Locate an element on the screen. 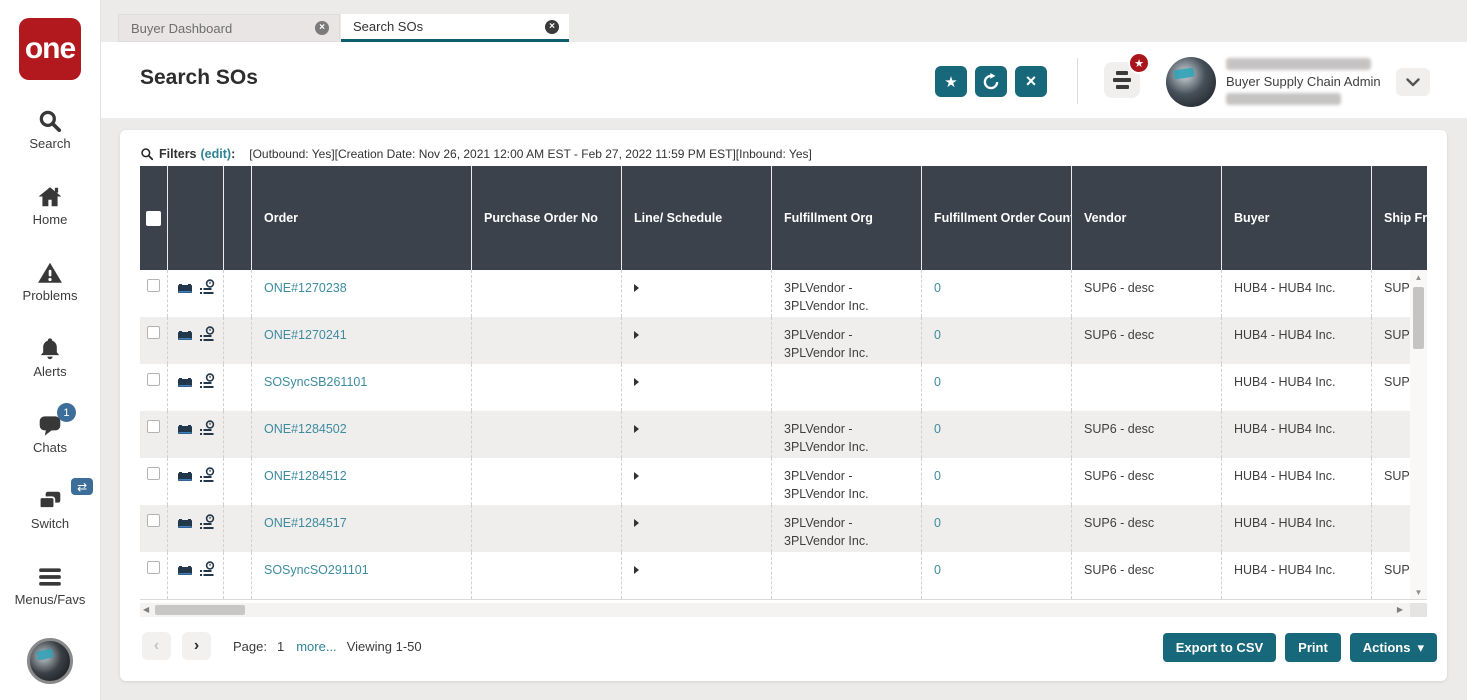 Image resolution: width=1467 pixels, height=700 pixels. tab-search-sos: Search SOs × is located at coordinates (455, 28).